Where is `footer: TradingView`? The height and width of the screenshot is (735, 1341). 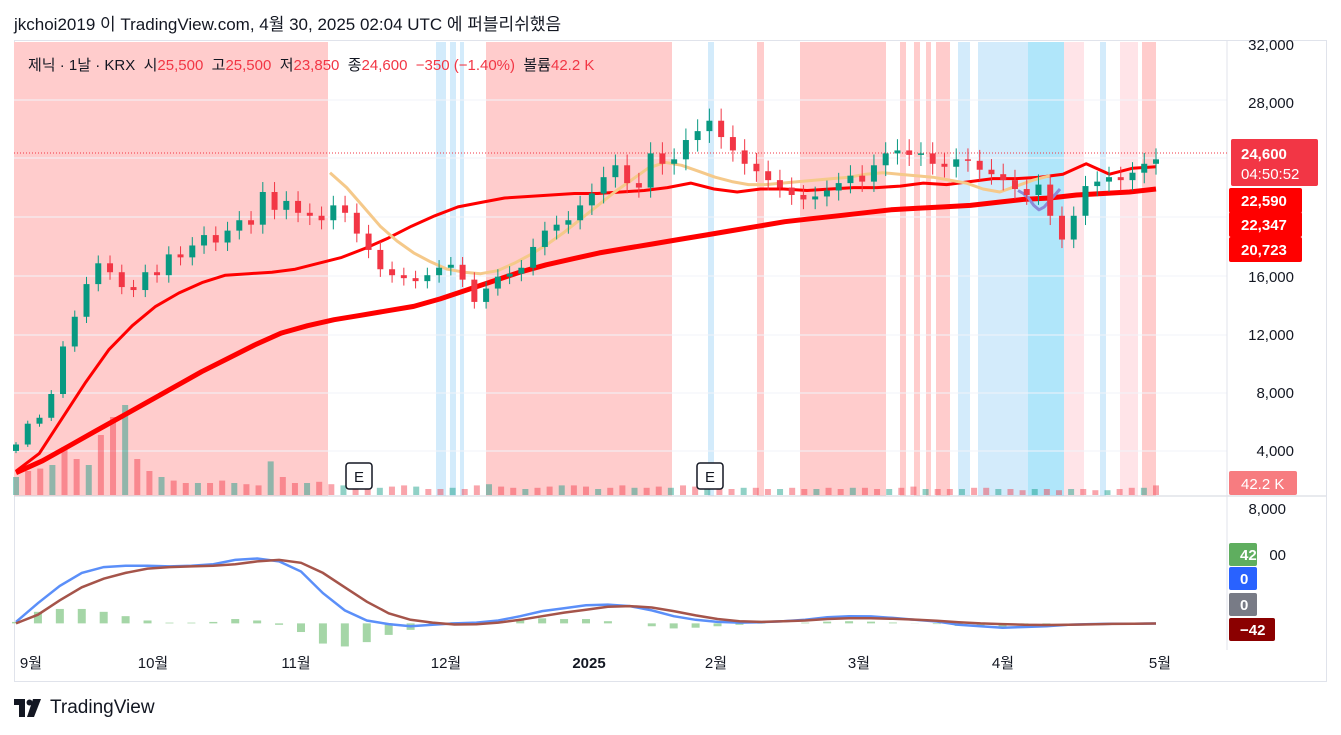
footer: TradingView is located at coordinates (84, 708).